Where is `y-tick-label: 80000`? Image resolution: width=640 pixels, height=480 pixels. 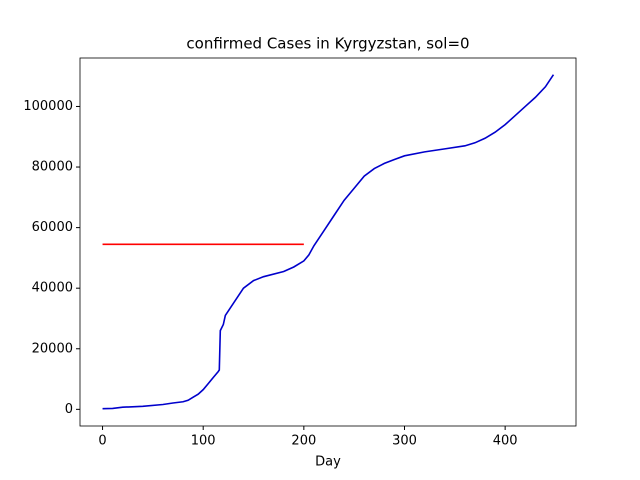
y-tick-label: 80000 is located at coordinates (52, 167).